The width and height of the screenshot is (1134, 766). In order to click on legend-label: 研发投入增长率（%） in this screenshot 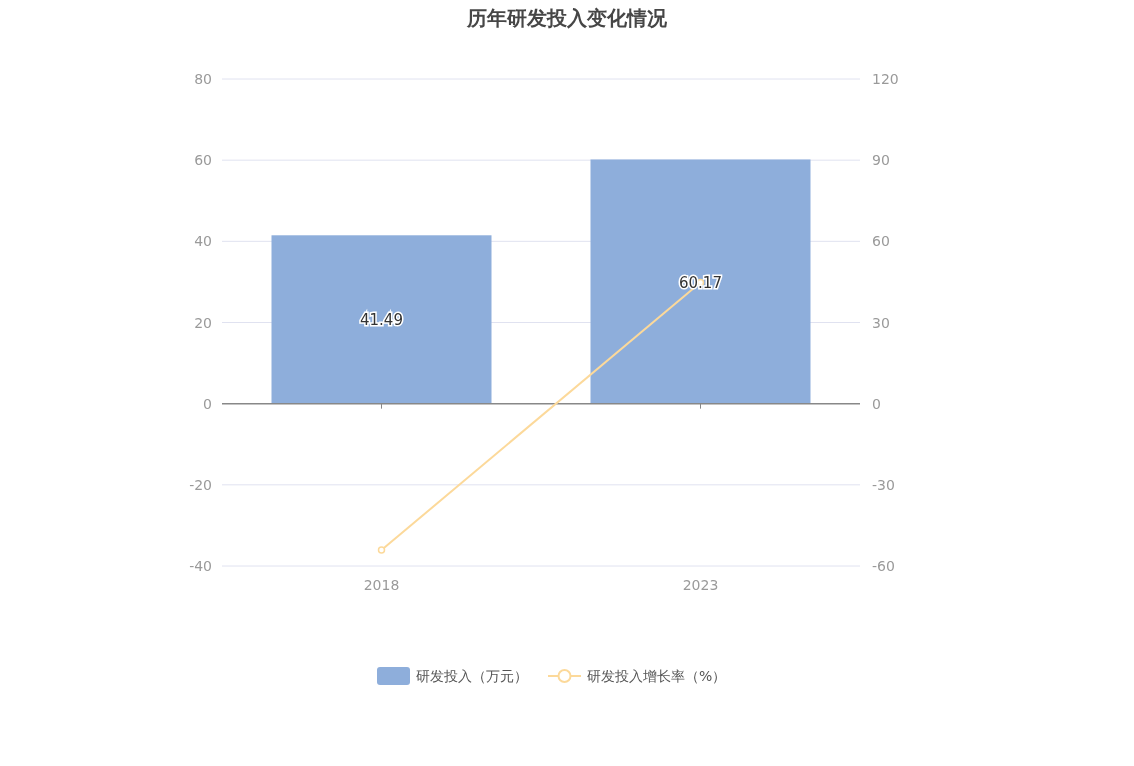, I will do `click(657, 676)`.